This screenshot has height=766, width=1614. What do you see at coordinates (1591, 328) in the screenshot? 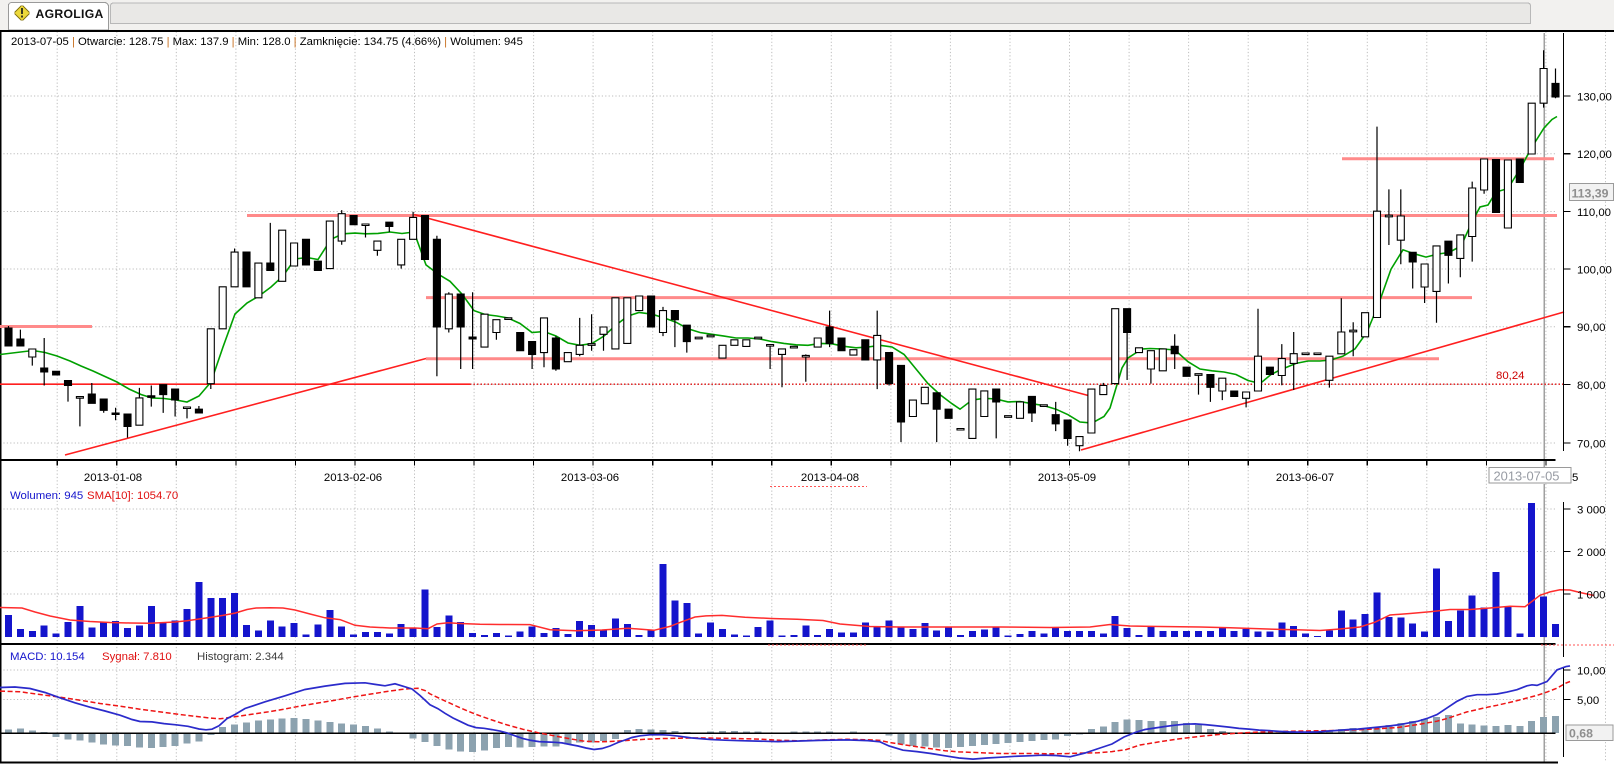
I see `svg-text: 90,00` at bounding box center [1591, 328].